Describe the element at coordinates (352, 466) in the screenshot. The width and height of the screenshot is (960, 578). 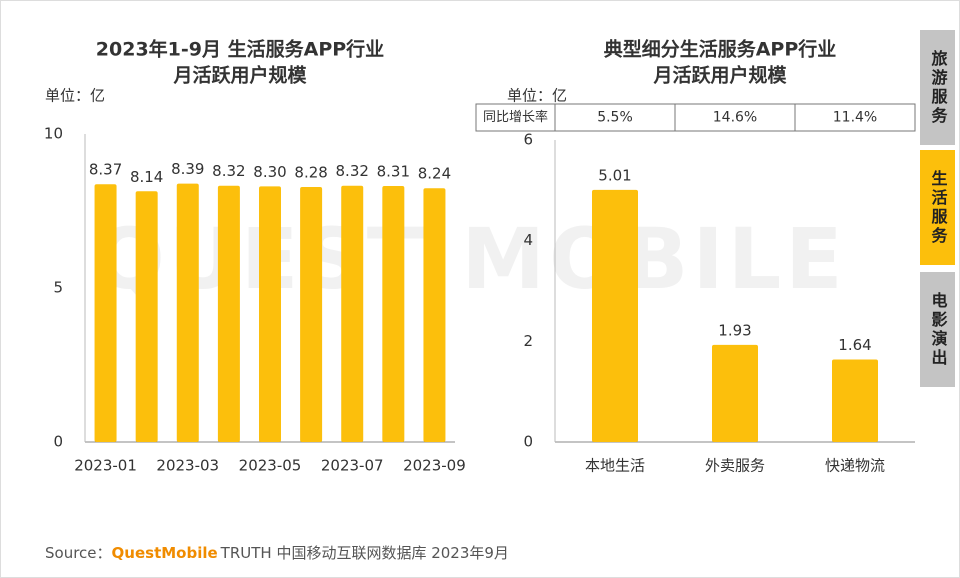
I see `x-tick-label: 2023-07` at that location.